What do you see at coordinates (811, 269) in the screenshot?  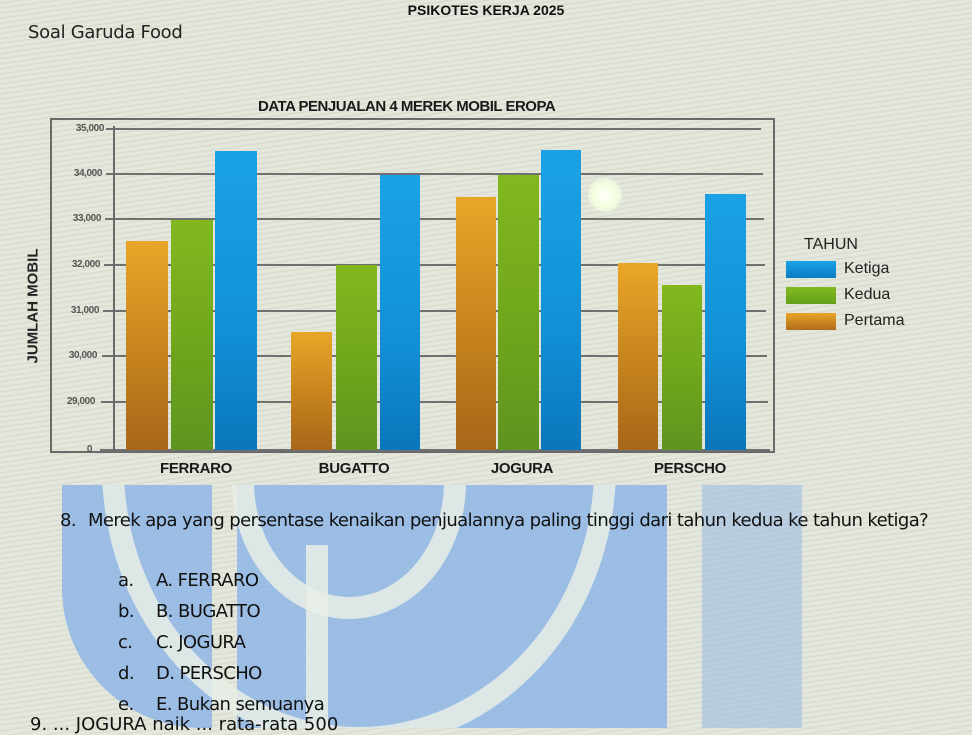 I see `legend-swatch-blue` at bounding box center [811, 269].